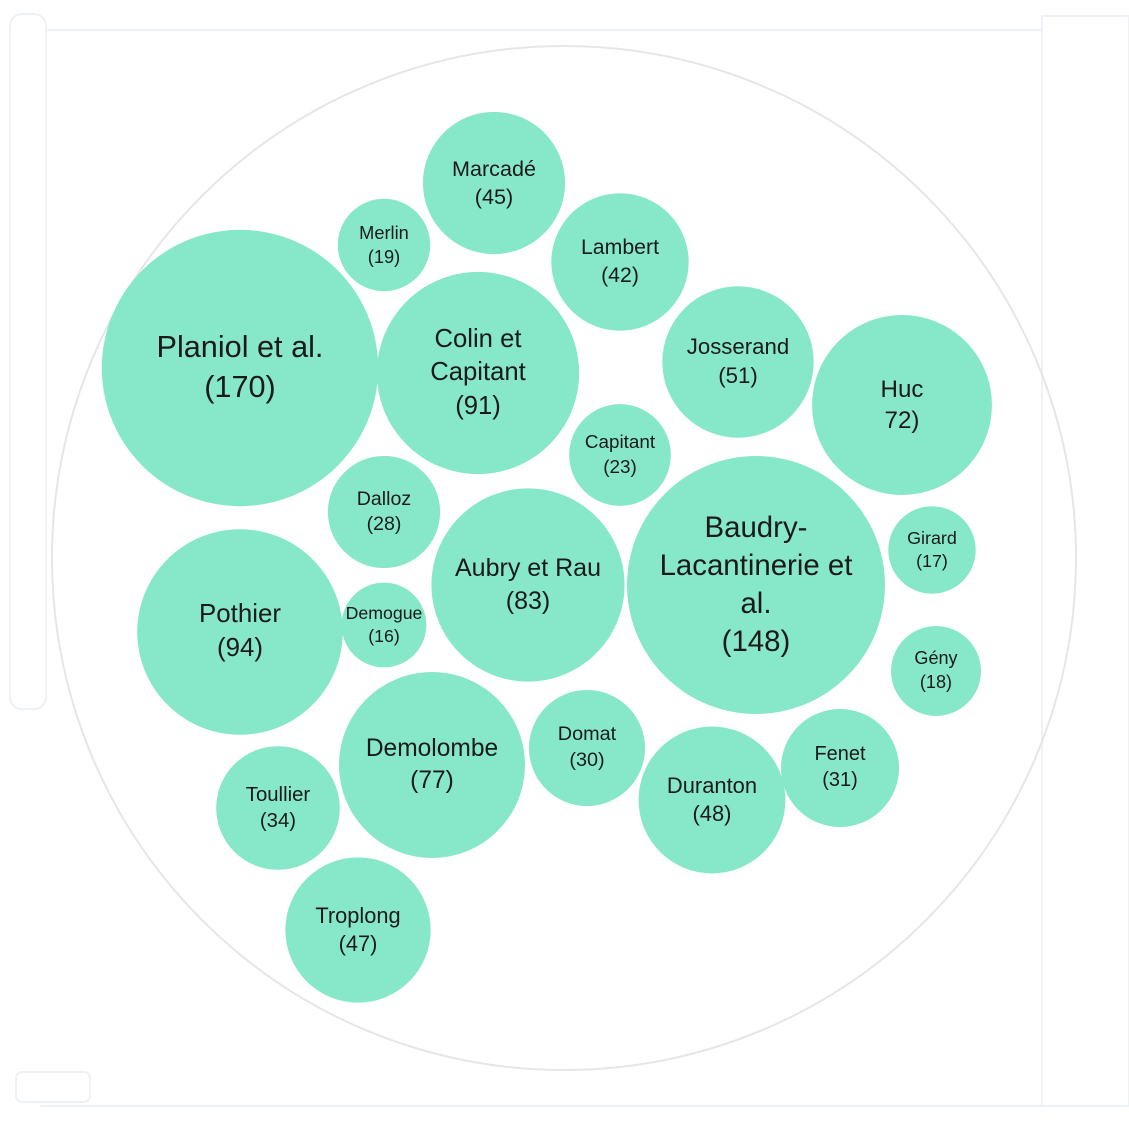  I want to click on label-text: Planiol et al. (170), so click(240, 368).